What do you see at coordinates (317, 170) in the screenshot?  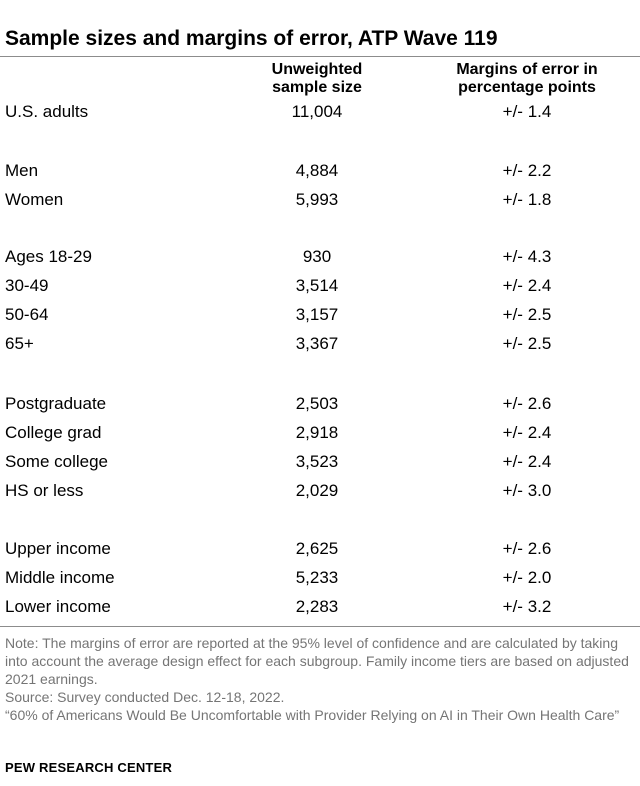 I see `row-sample-size: 4,884` at bounding box center [317, 170].